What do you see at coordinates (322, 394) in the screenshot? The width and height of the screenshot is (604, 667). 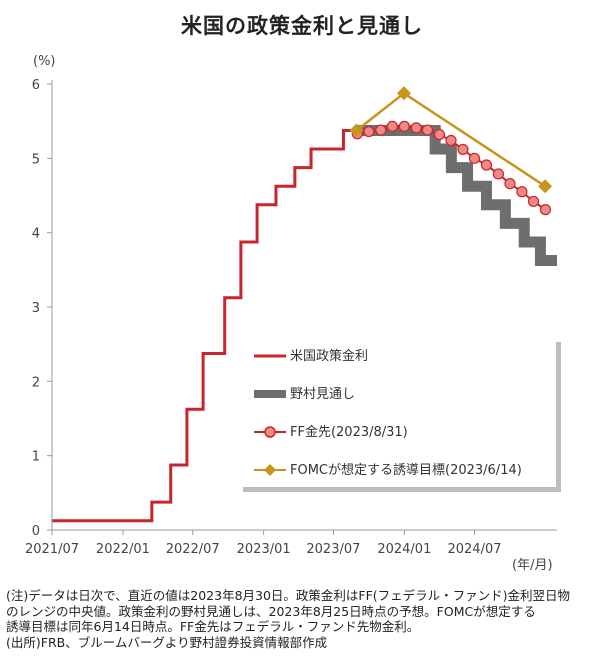 I see `legend-label-nomura: 野村見通し` at bounding box center [322, 394].